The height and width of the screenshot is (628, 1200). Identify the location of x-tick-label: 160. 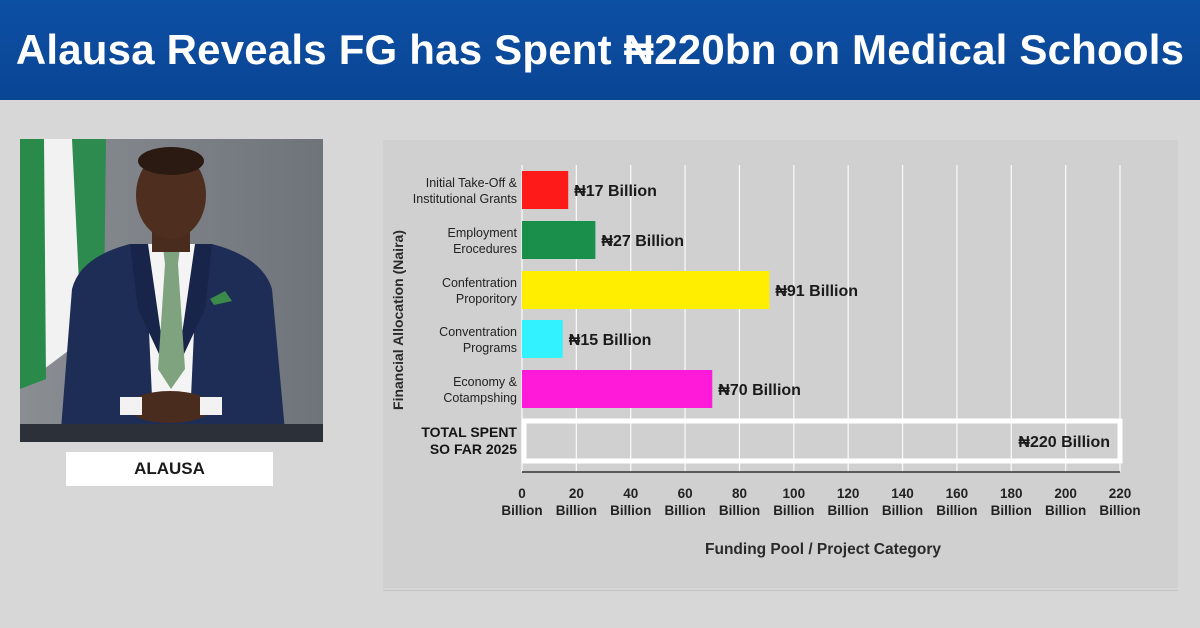
(957, 493).